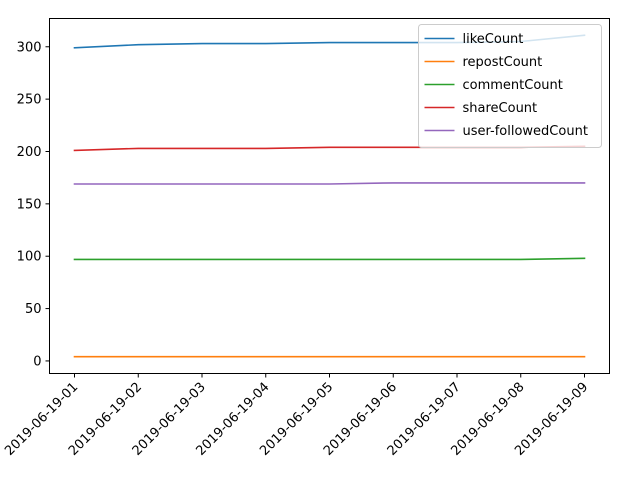 This screenshot has height=480, width=640. I want to click on series-line-commentCount, so click(329, 259).